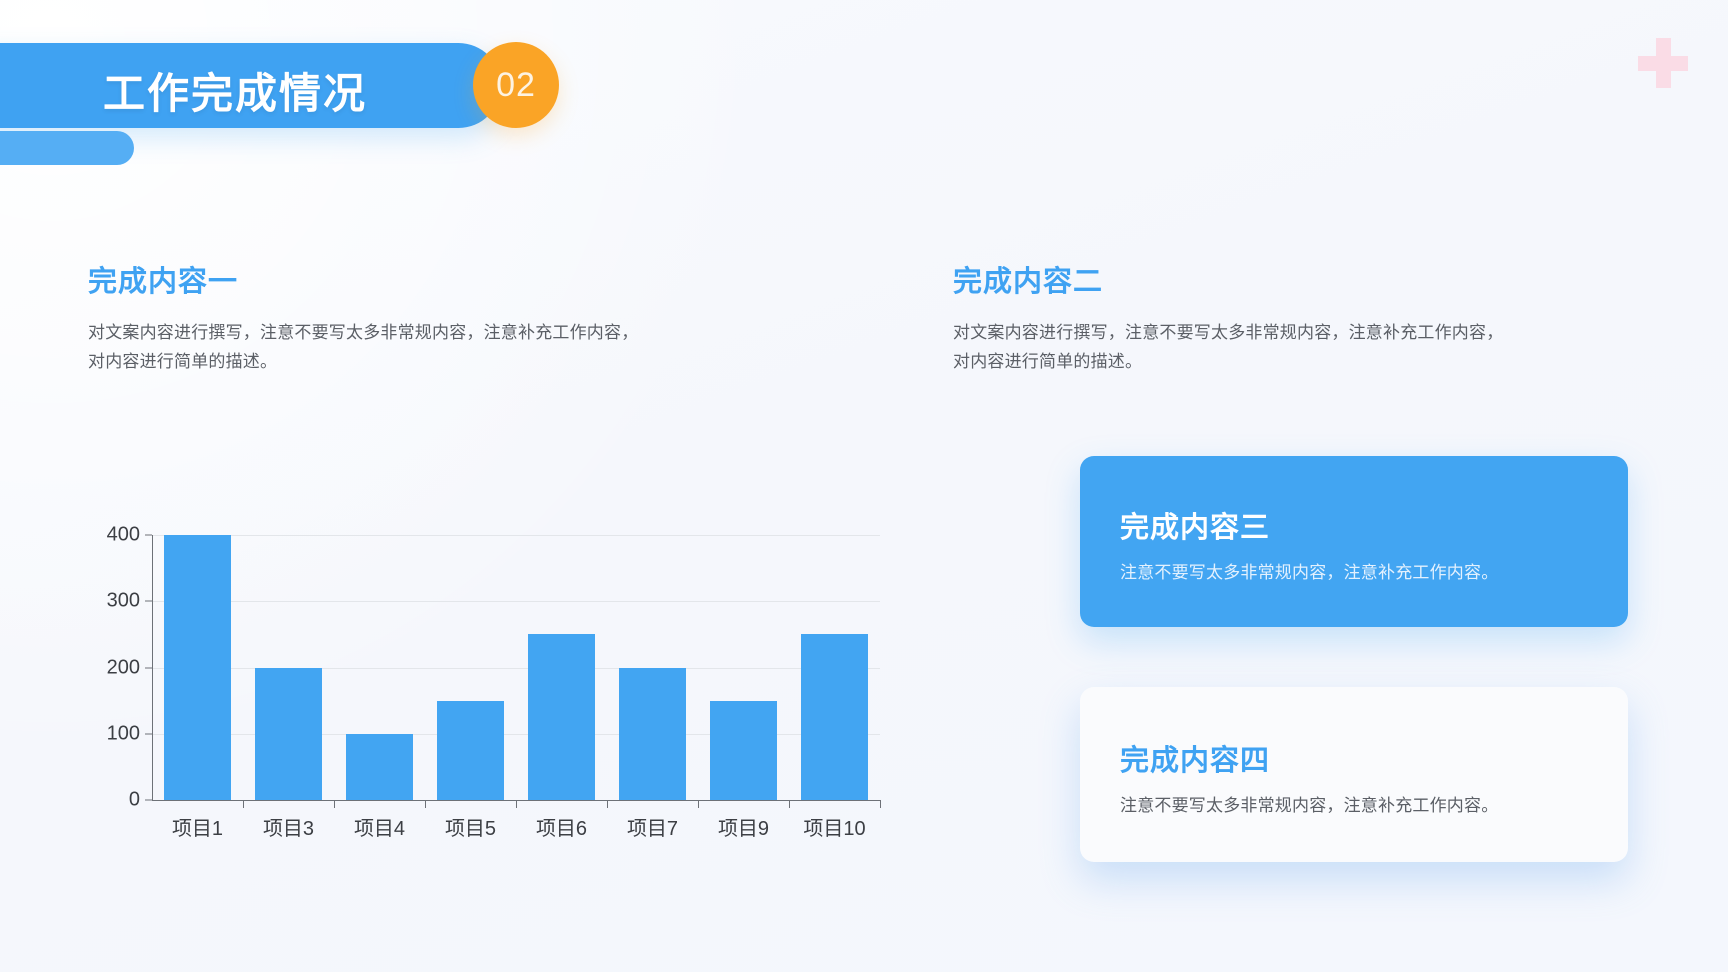 The width and height of the screenshot is (1728, 972). Describe the element at coordinates (743, 829) in the screenshot. I see `chart-x-tick-label: 项目9` at that location.